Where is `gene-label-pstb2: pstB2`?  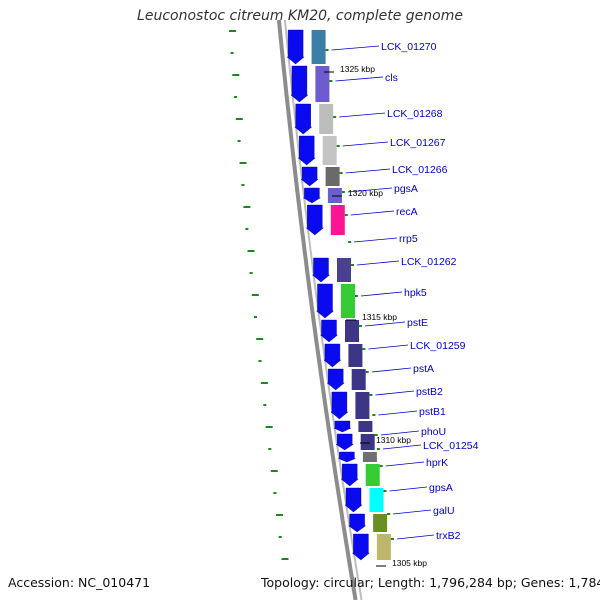
gene-label-pstb2: pstB2 is located at coordinates (429, 392).